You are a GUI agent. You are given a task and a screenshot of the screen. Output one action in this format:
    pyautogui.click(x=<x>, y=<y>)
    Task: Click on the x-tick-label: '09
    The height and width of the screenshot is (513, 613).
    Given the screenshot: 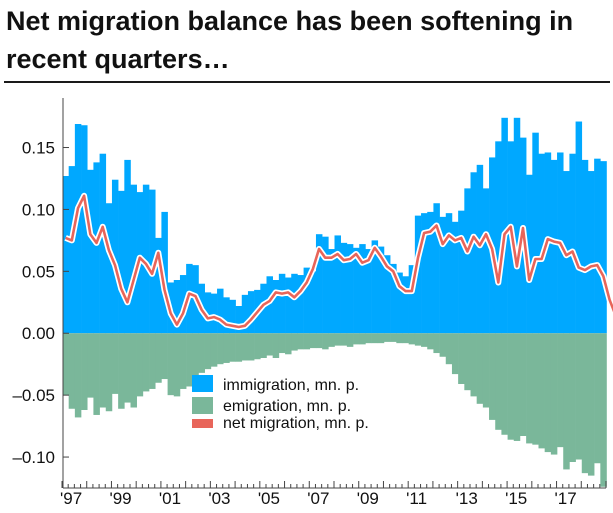 What is the action you would take?
    pyautogui.click(x=368, y=498)
    